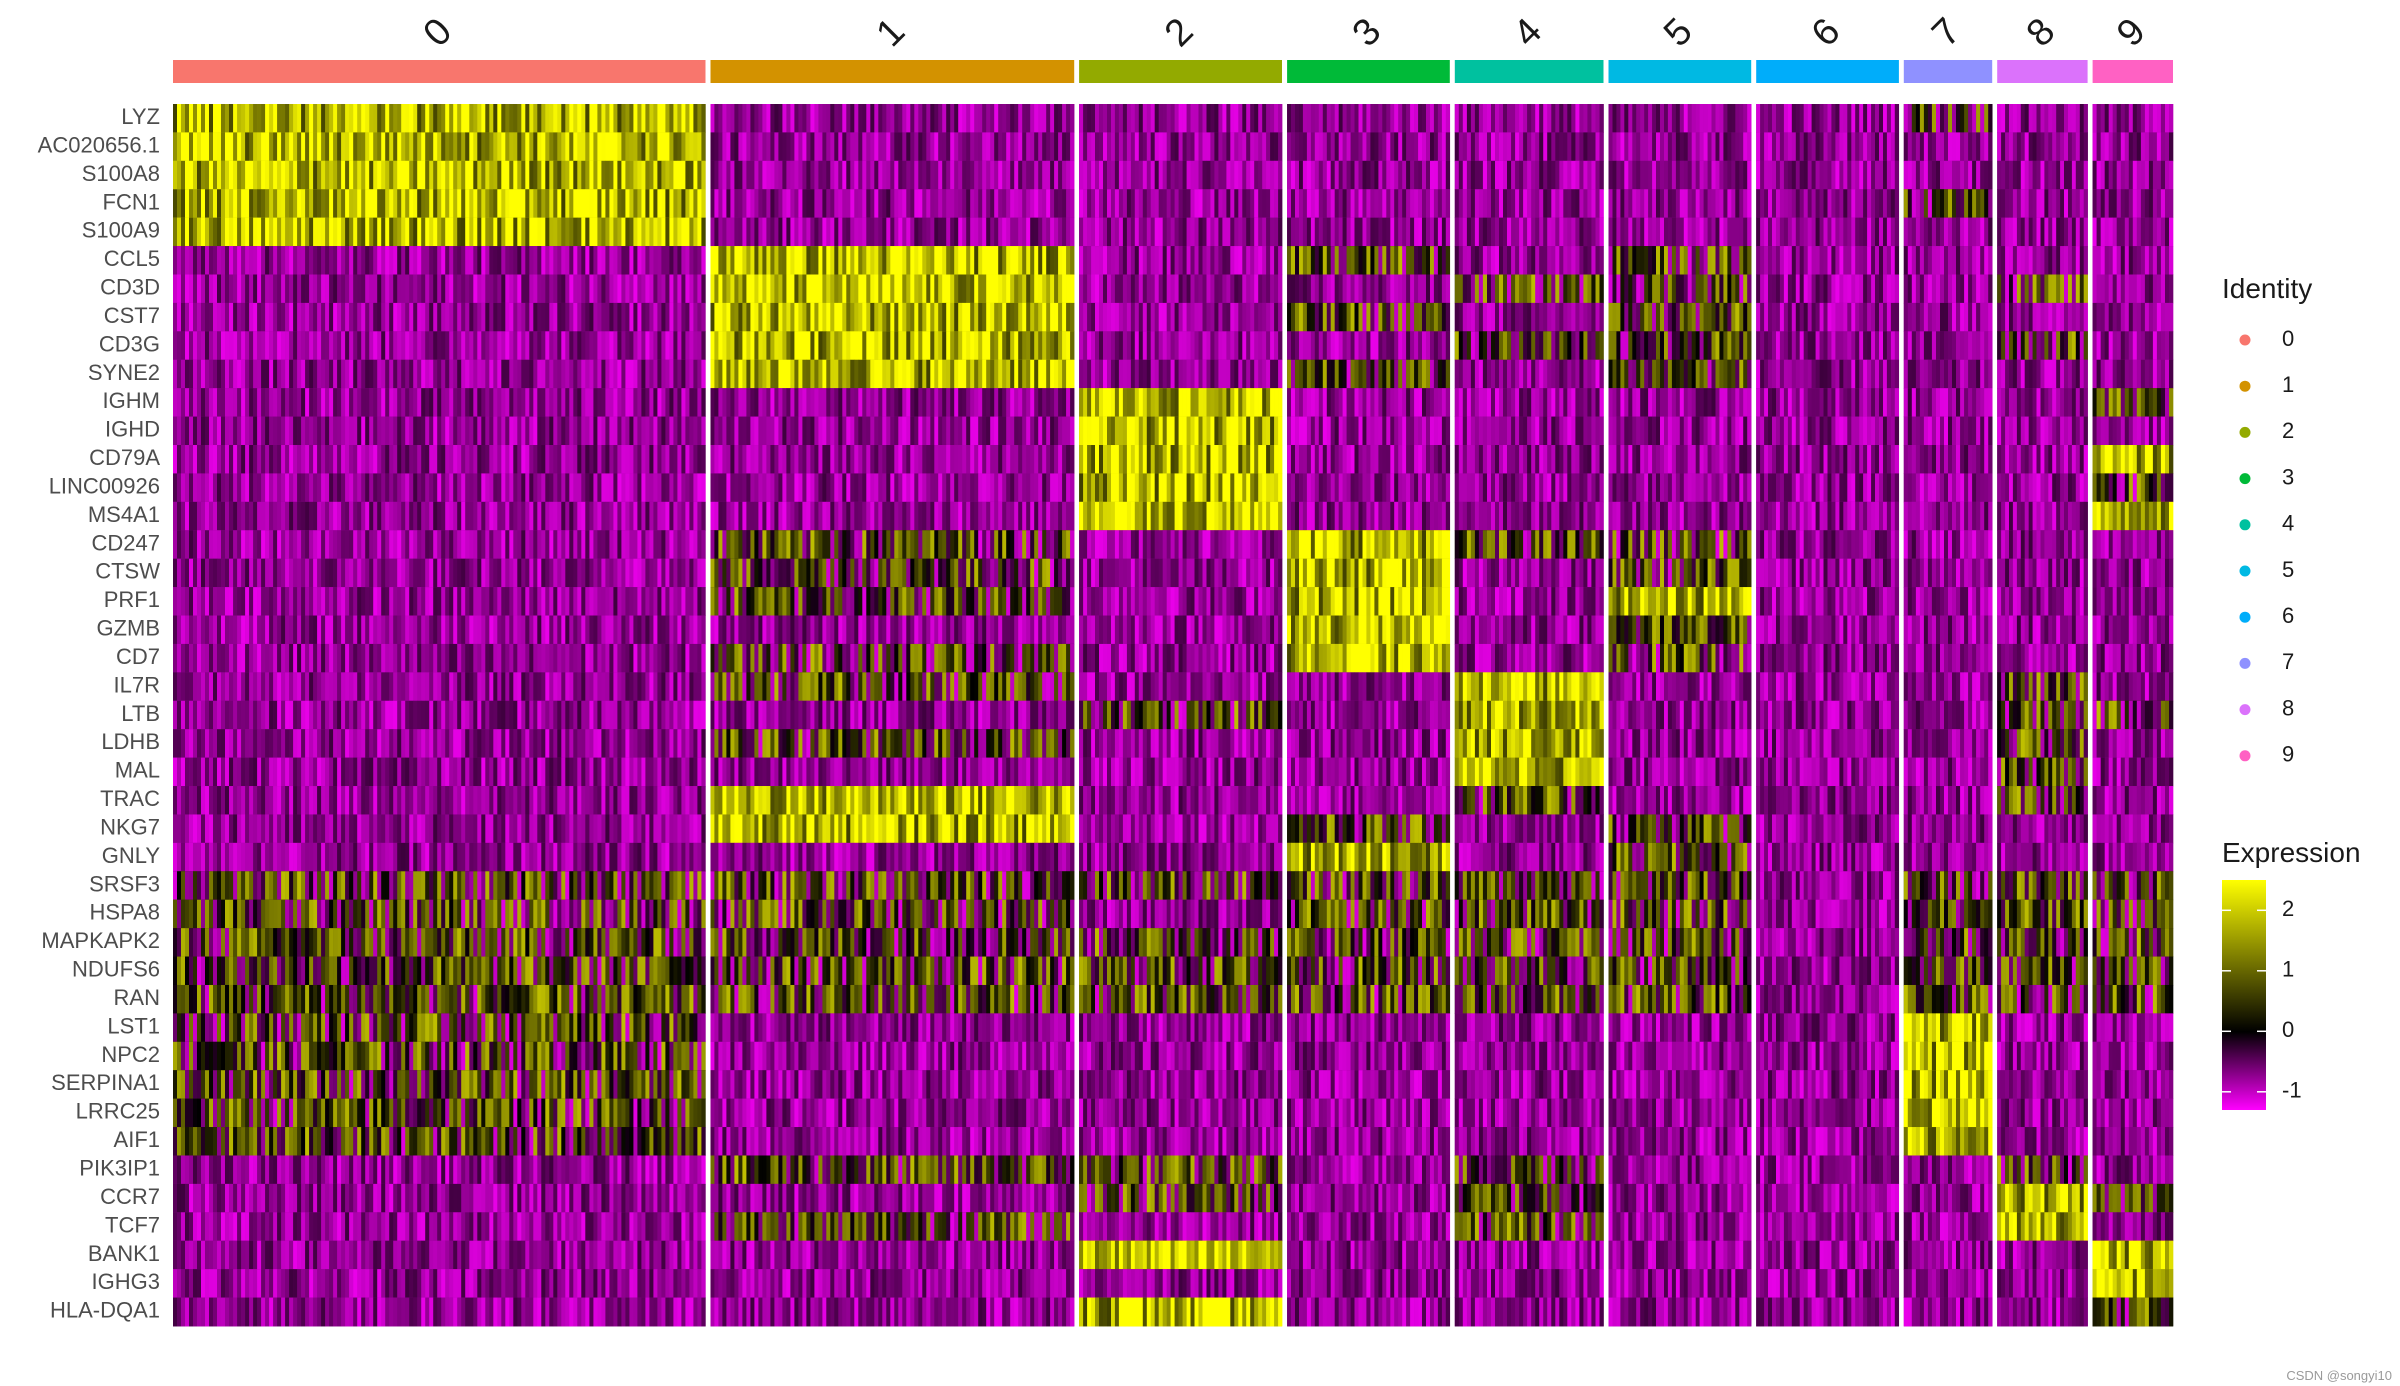 Image resolution: width=2400 pixels, height=1386 pixels. Describe the element at coordinates (124, 457) in the screenshot. I see `gene-label: CD79A` at that location.